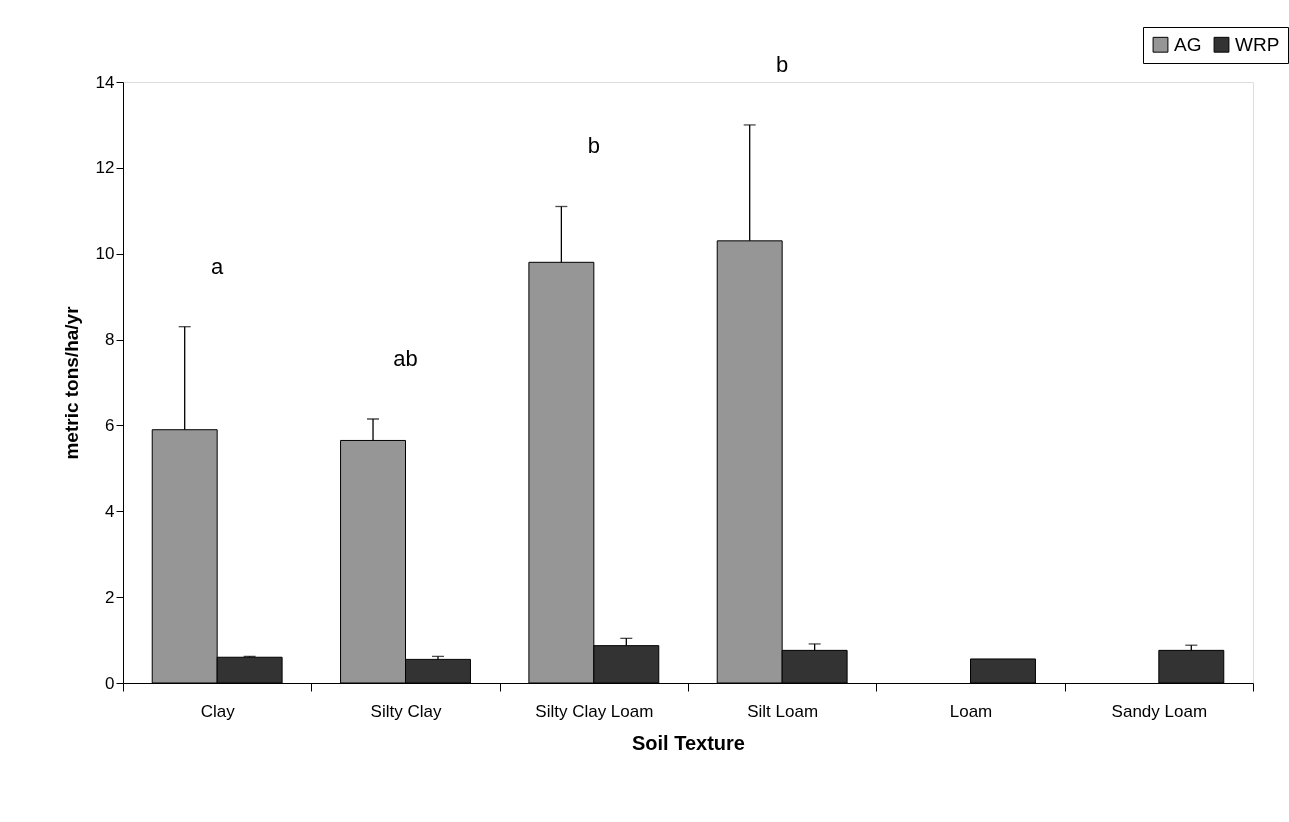  Describe the element at coordinates (110, 340) in the screenshot. I see `y-tick-label: 8` at that location.